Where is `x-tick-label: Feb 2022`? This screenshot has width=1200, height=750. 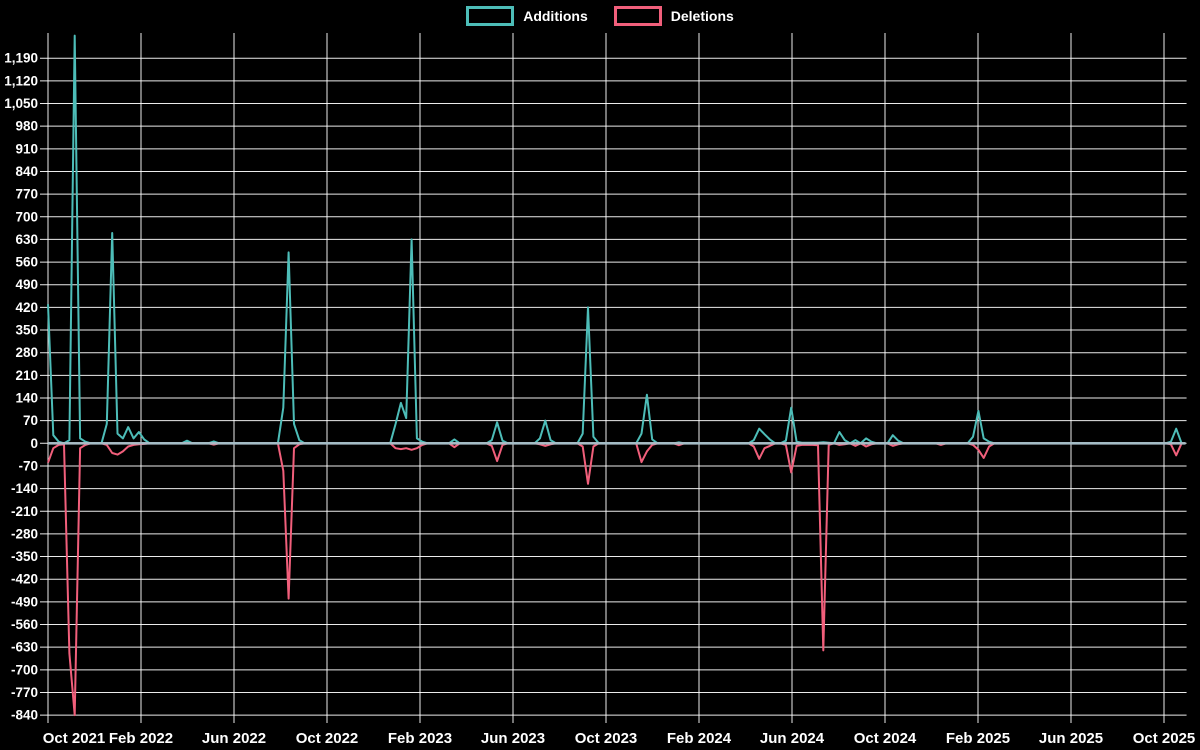 x-tick-label: Feb 2022 is located at coordinates (141, 738).